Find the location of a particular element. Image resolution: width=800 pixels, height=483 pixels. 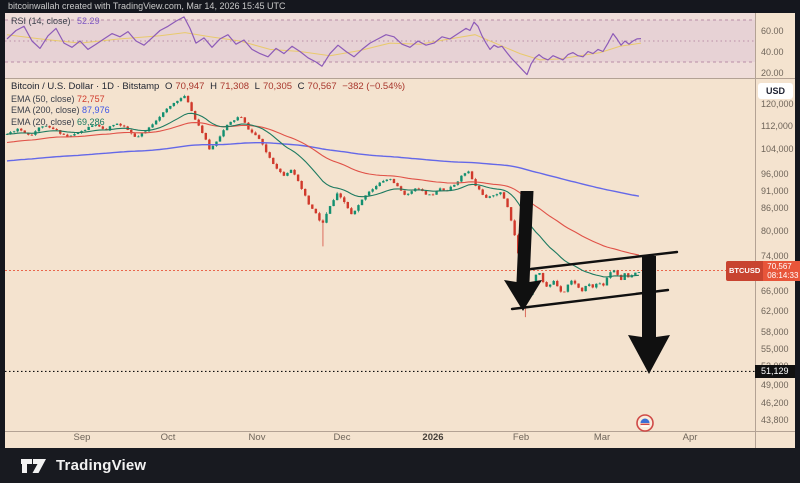

symbol-badge: BTCUSD is located at coordinates (745, 271).